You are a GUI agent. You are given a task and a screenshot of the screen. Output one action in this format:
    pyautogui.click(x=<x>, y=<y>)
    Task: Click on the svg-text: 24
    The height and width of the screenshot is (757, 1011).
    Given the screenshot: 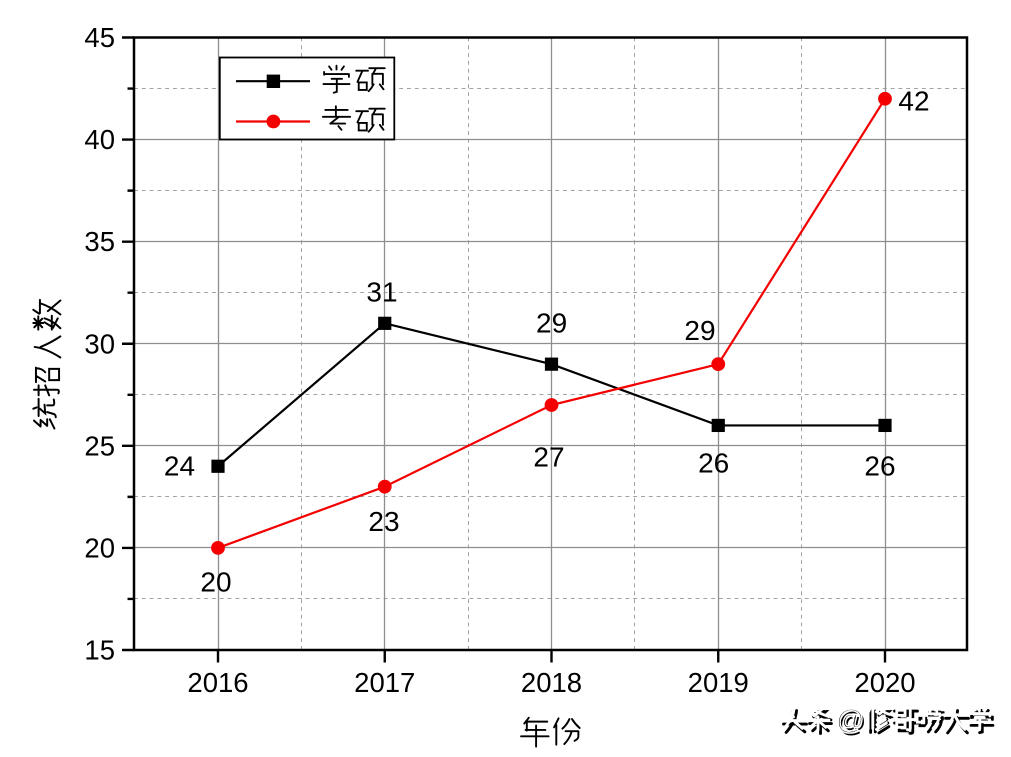 What is the action you would take?
    pyautogui.click(x=179, y=465)
    